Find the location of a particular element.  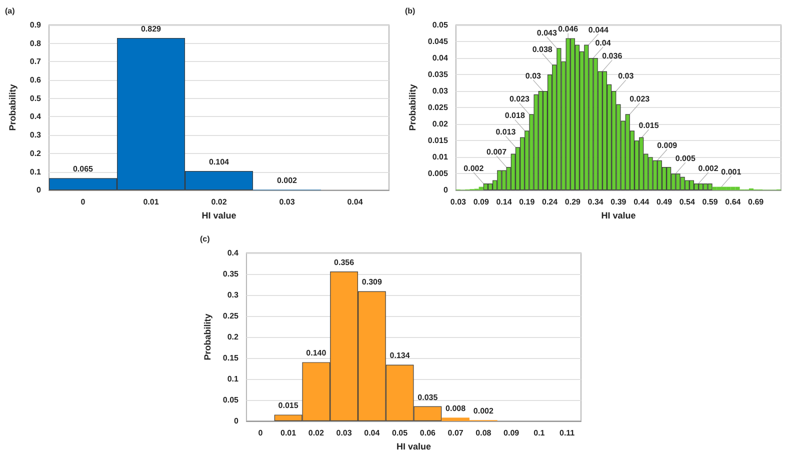

data-label: 0.044 is located at coordinates (598, 29).